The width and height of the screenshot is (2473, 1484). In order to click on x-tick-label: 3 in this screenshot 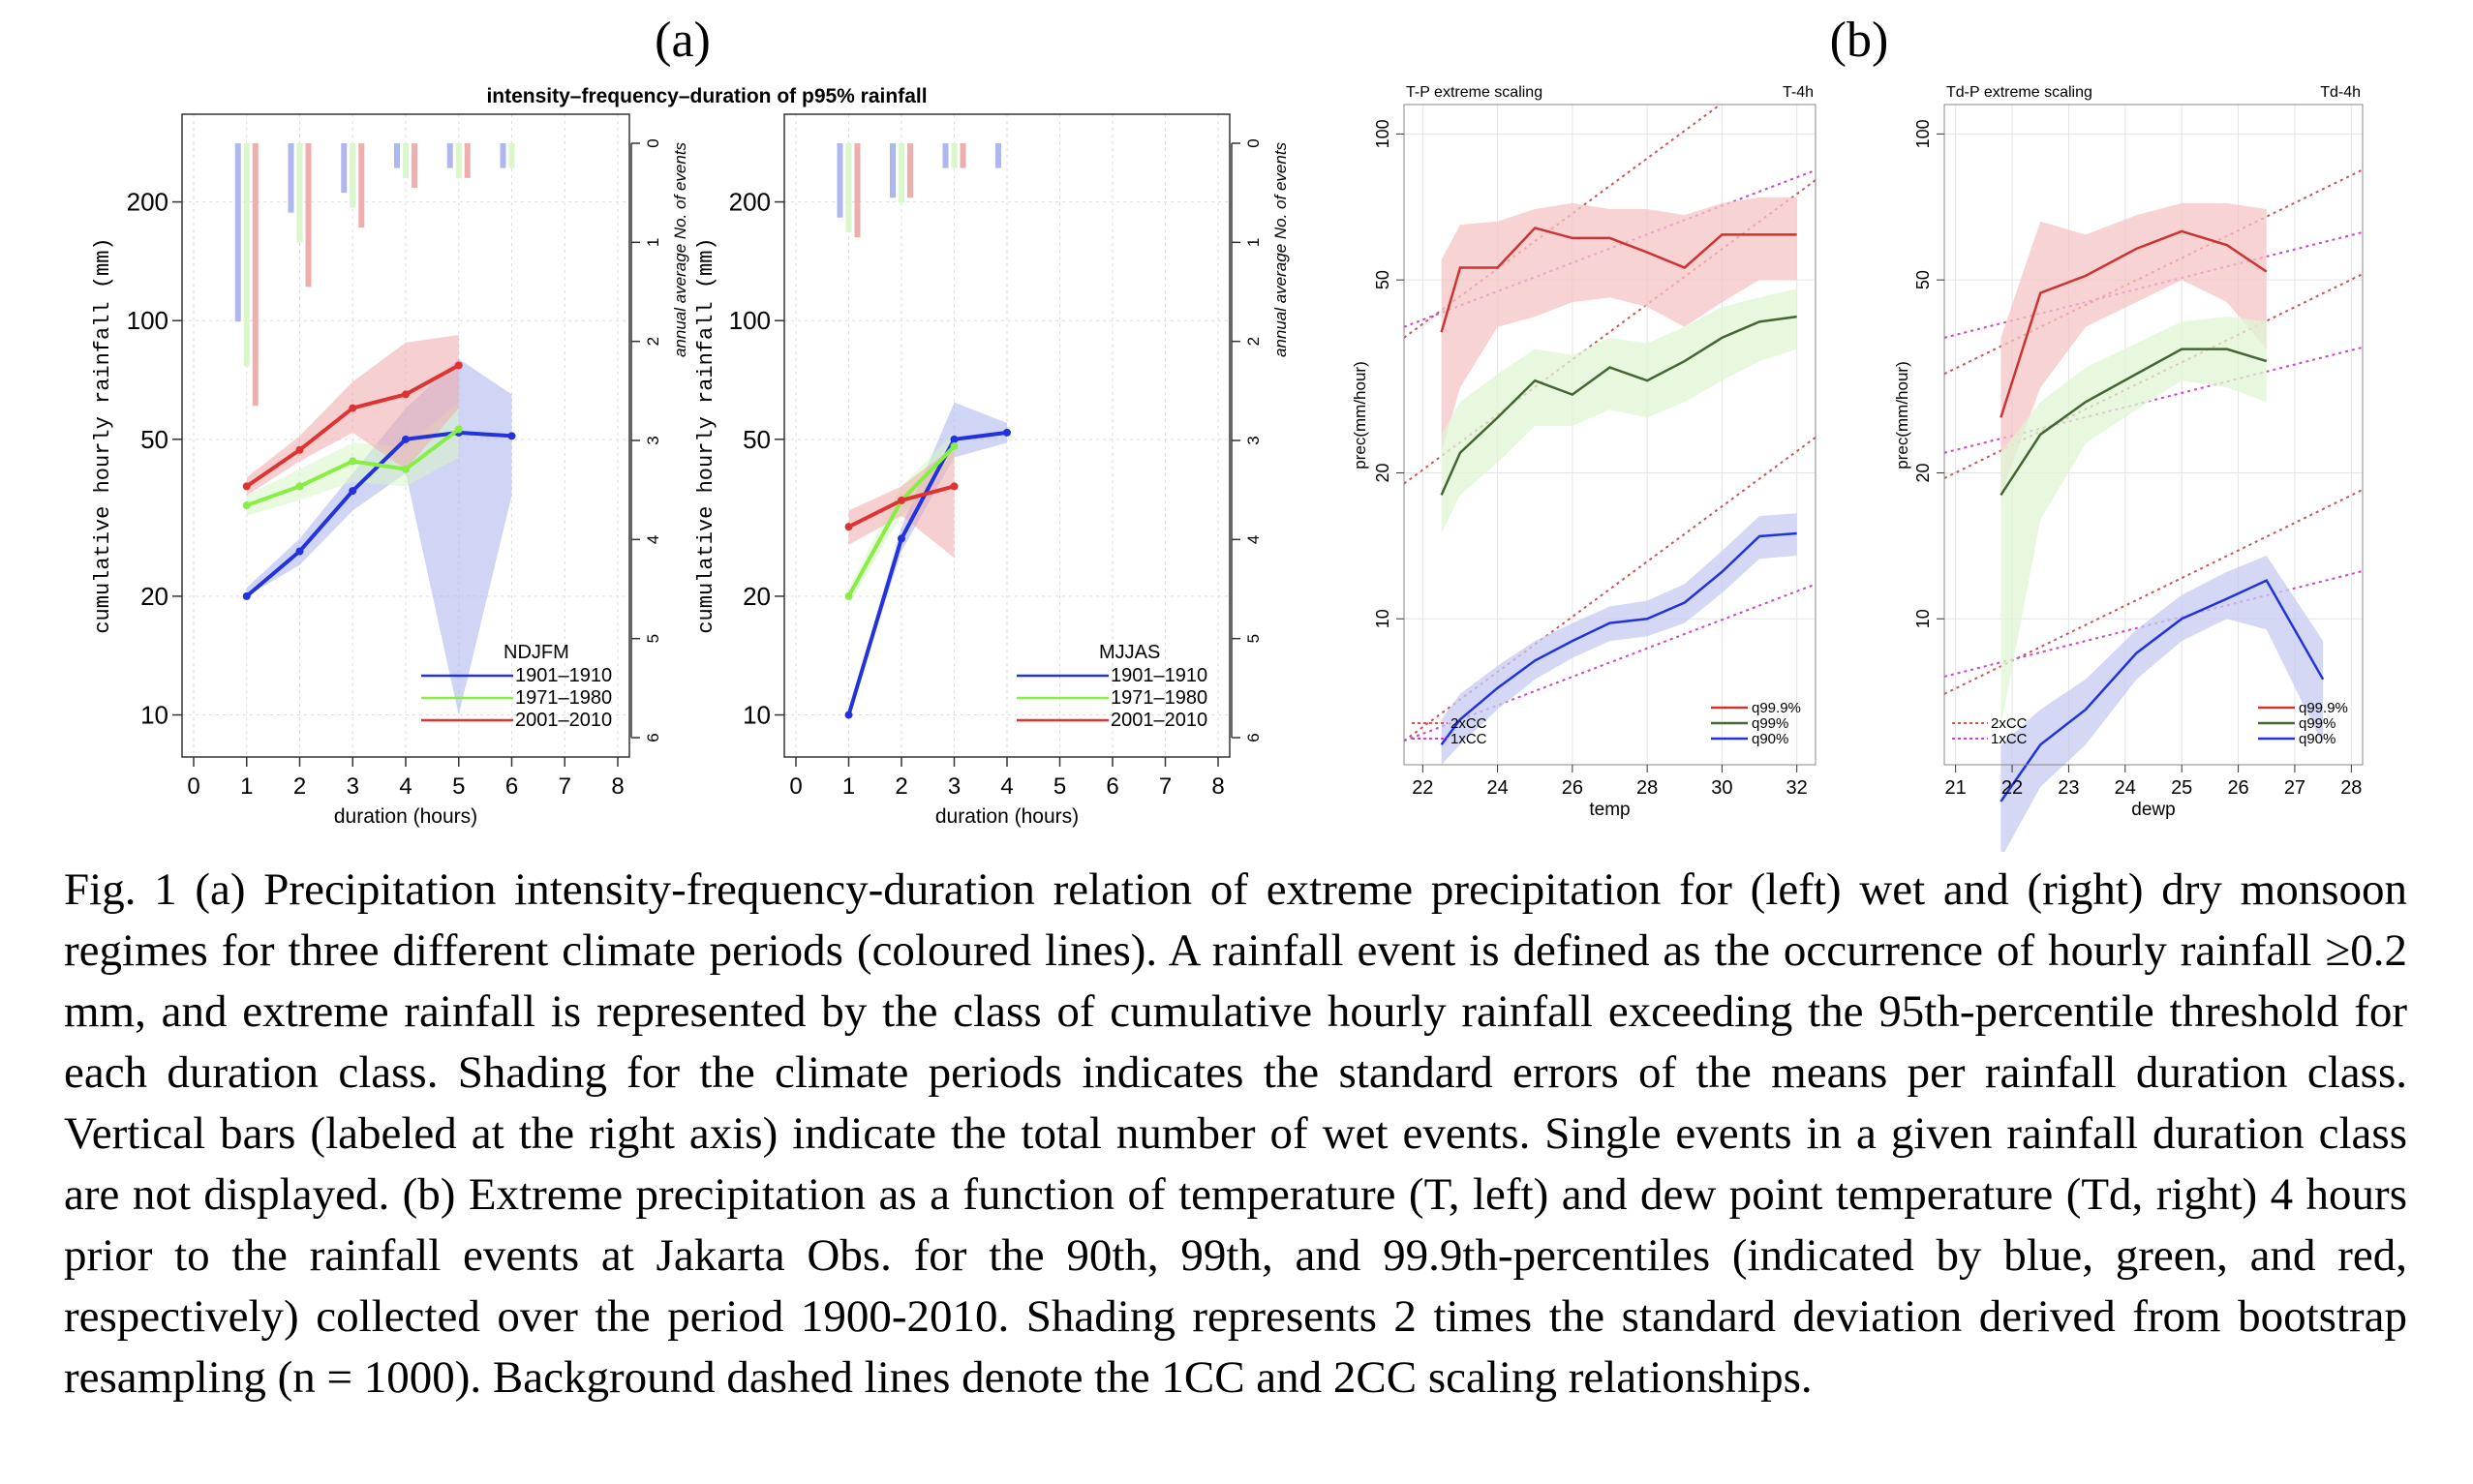, I will do `click(955, 786)`.